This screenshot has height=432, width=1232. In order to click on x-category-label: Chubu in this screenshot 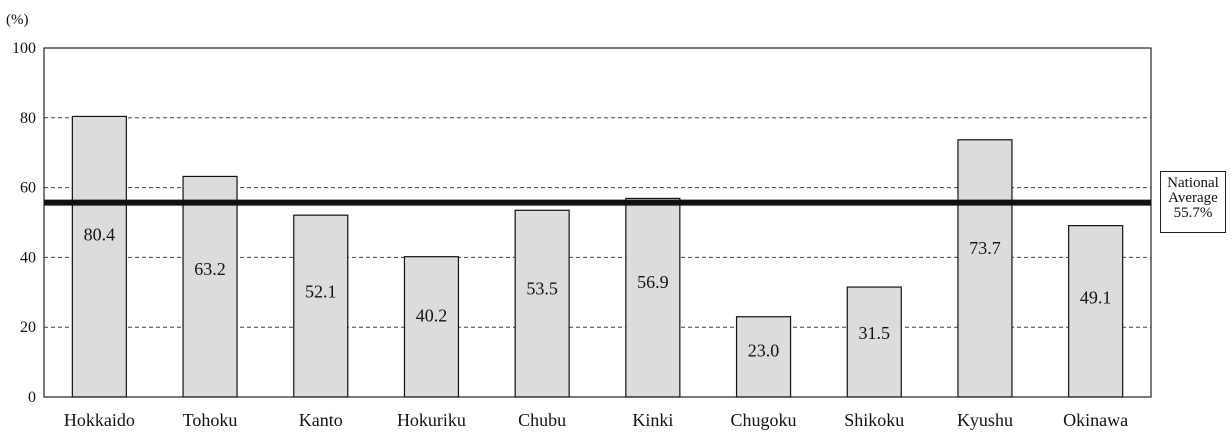, I will do `click(542, 420)`.